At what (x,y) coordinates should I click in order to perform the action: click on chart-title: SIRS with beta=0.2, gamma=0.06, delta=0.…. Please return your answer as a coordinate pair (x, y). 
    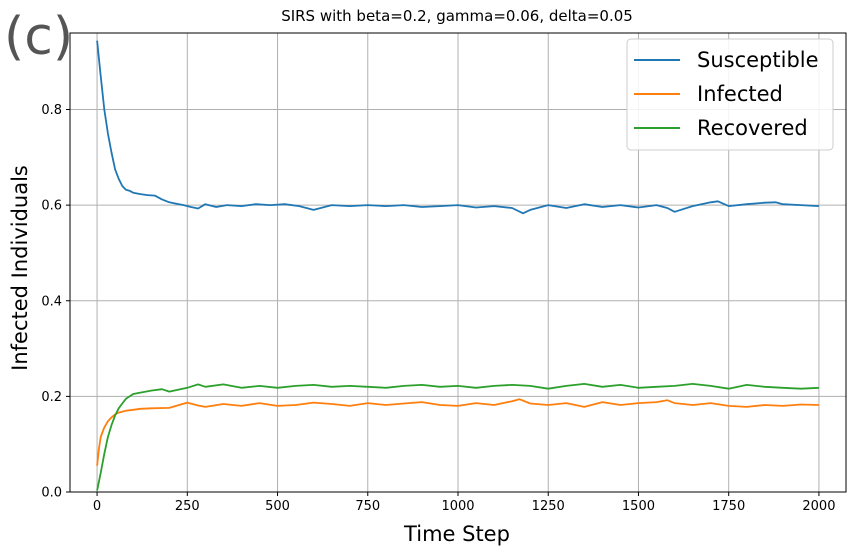
    Looking at the image, I should click on (457, 16).